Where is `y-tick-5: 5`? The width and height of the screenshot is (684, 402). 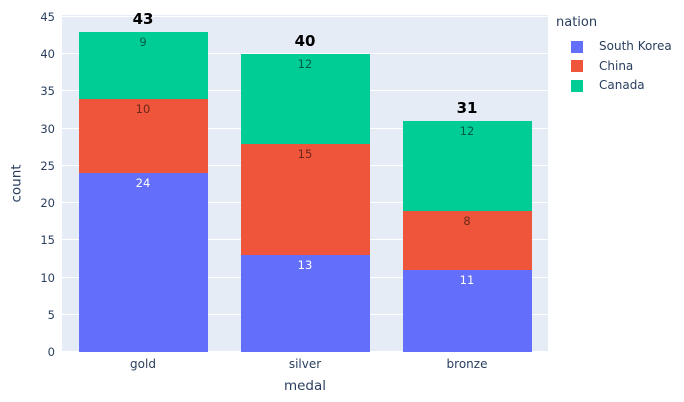 y-tick-5: 5 is located at coordinates (51, 314).